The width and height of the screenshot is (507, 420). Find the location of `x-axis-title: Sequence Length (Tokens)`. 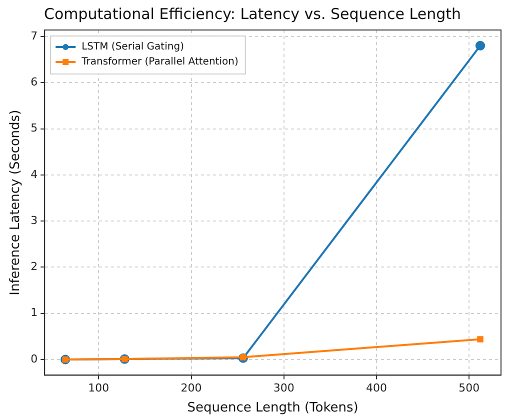

x-axis-title: Sequence Length (Tokens) is located at coordinates (272, 408).